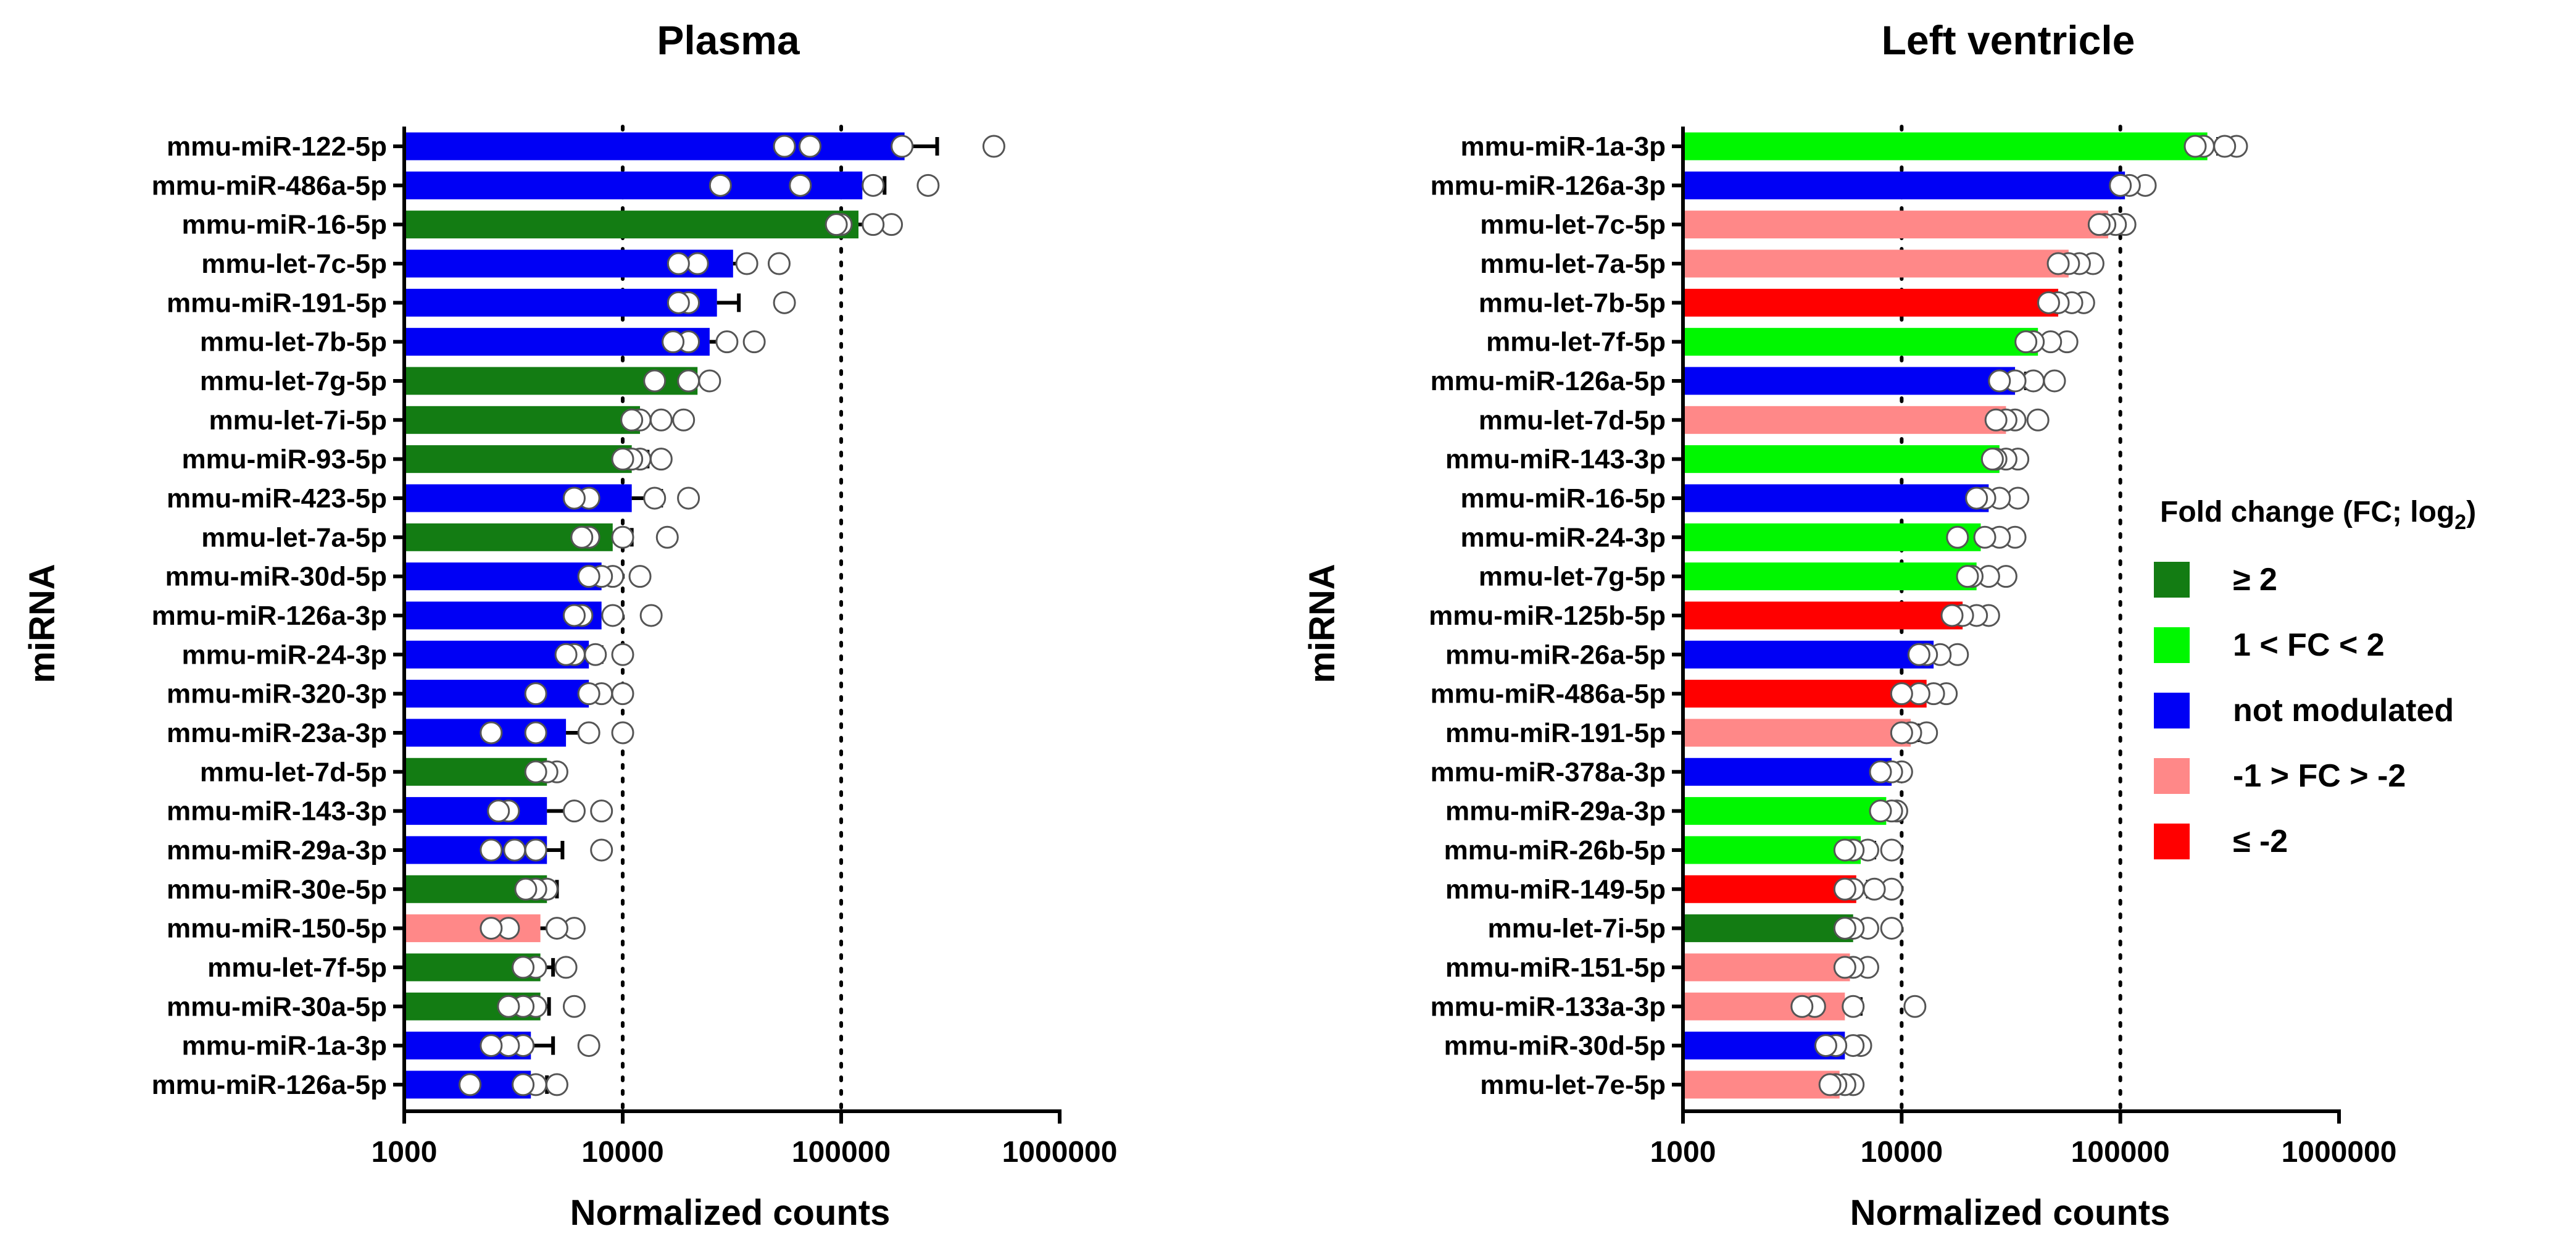 The height and width of the screenshot is (1252, 2576). What do you see at coordinates (269, 186) in the screenshot?
I see `plasma-category-label: mmu-miR-486a-5p` at bounding box center [269, 186].